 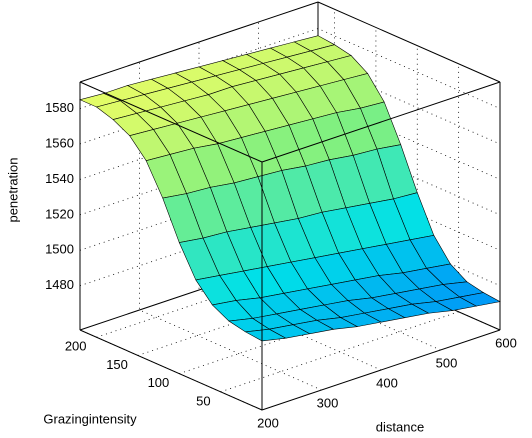 I want to click on x-tick-label: 200, so click(x=268, y=422).